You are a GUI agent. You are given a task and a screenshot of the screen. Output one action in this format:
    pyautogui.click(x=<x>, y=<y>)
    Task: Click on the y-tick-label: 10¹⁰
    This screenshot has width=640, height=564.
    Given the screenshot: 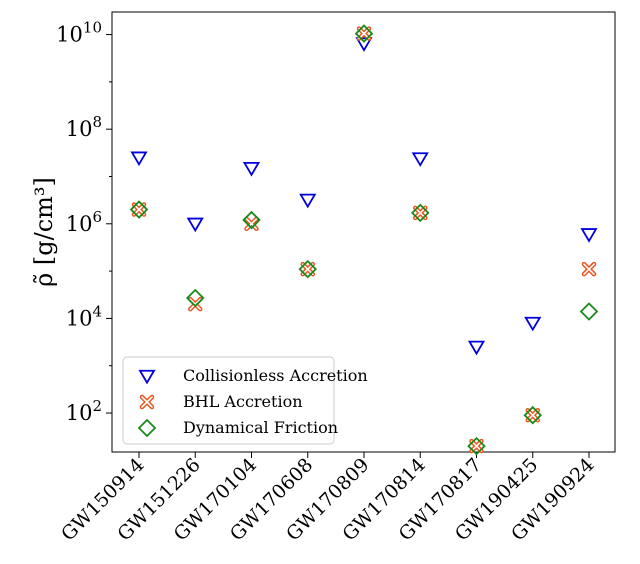 What is the action you would take?
    pyautogui.click(x=79, y=33)
    